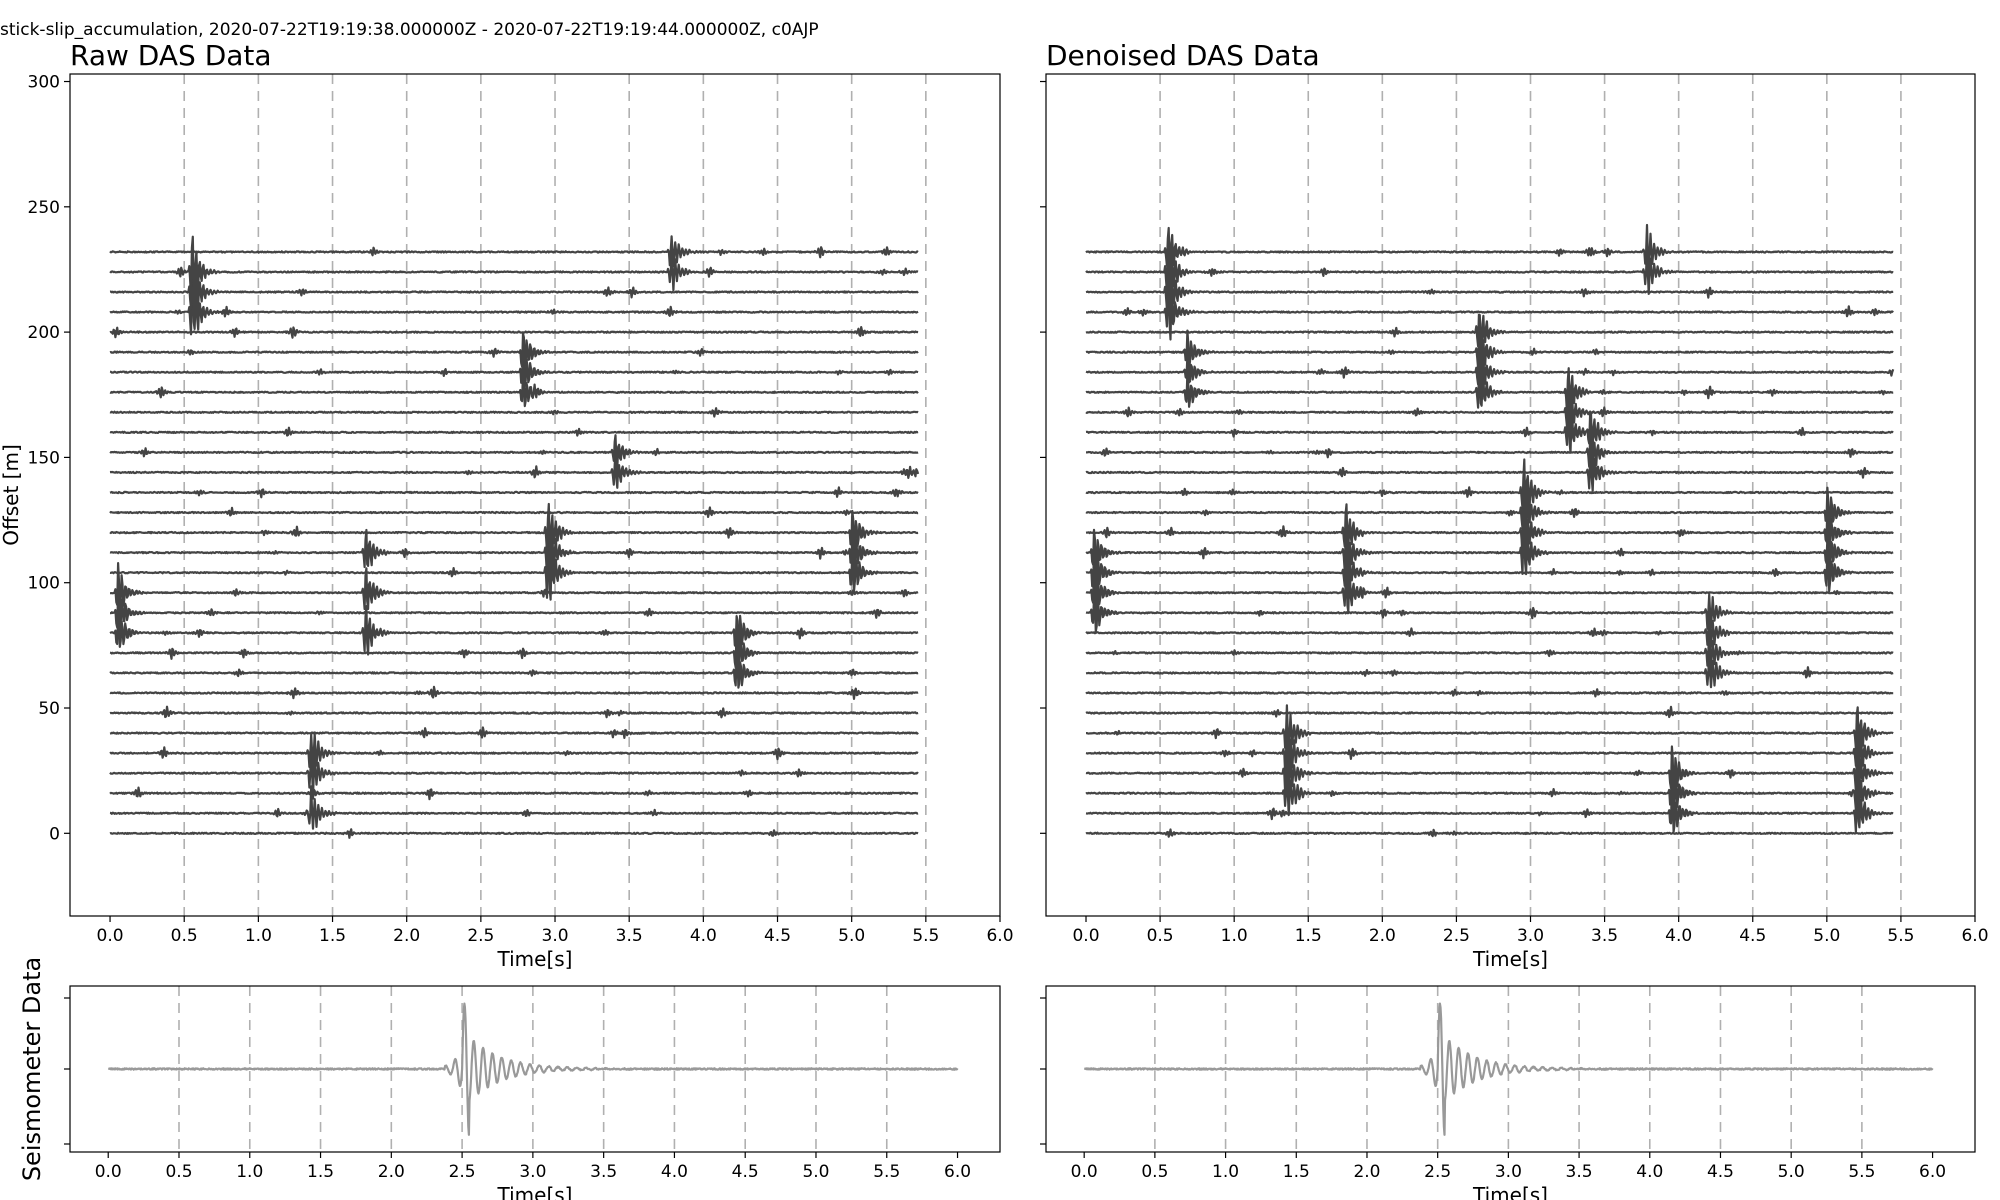  Describe the element at coordinates (44, 458) in the screenshot. I see `y-tick-label: 150` at that location.